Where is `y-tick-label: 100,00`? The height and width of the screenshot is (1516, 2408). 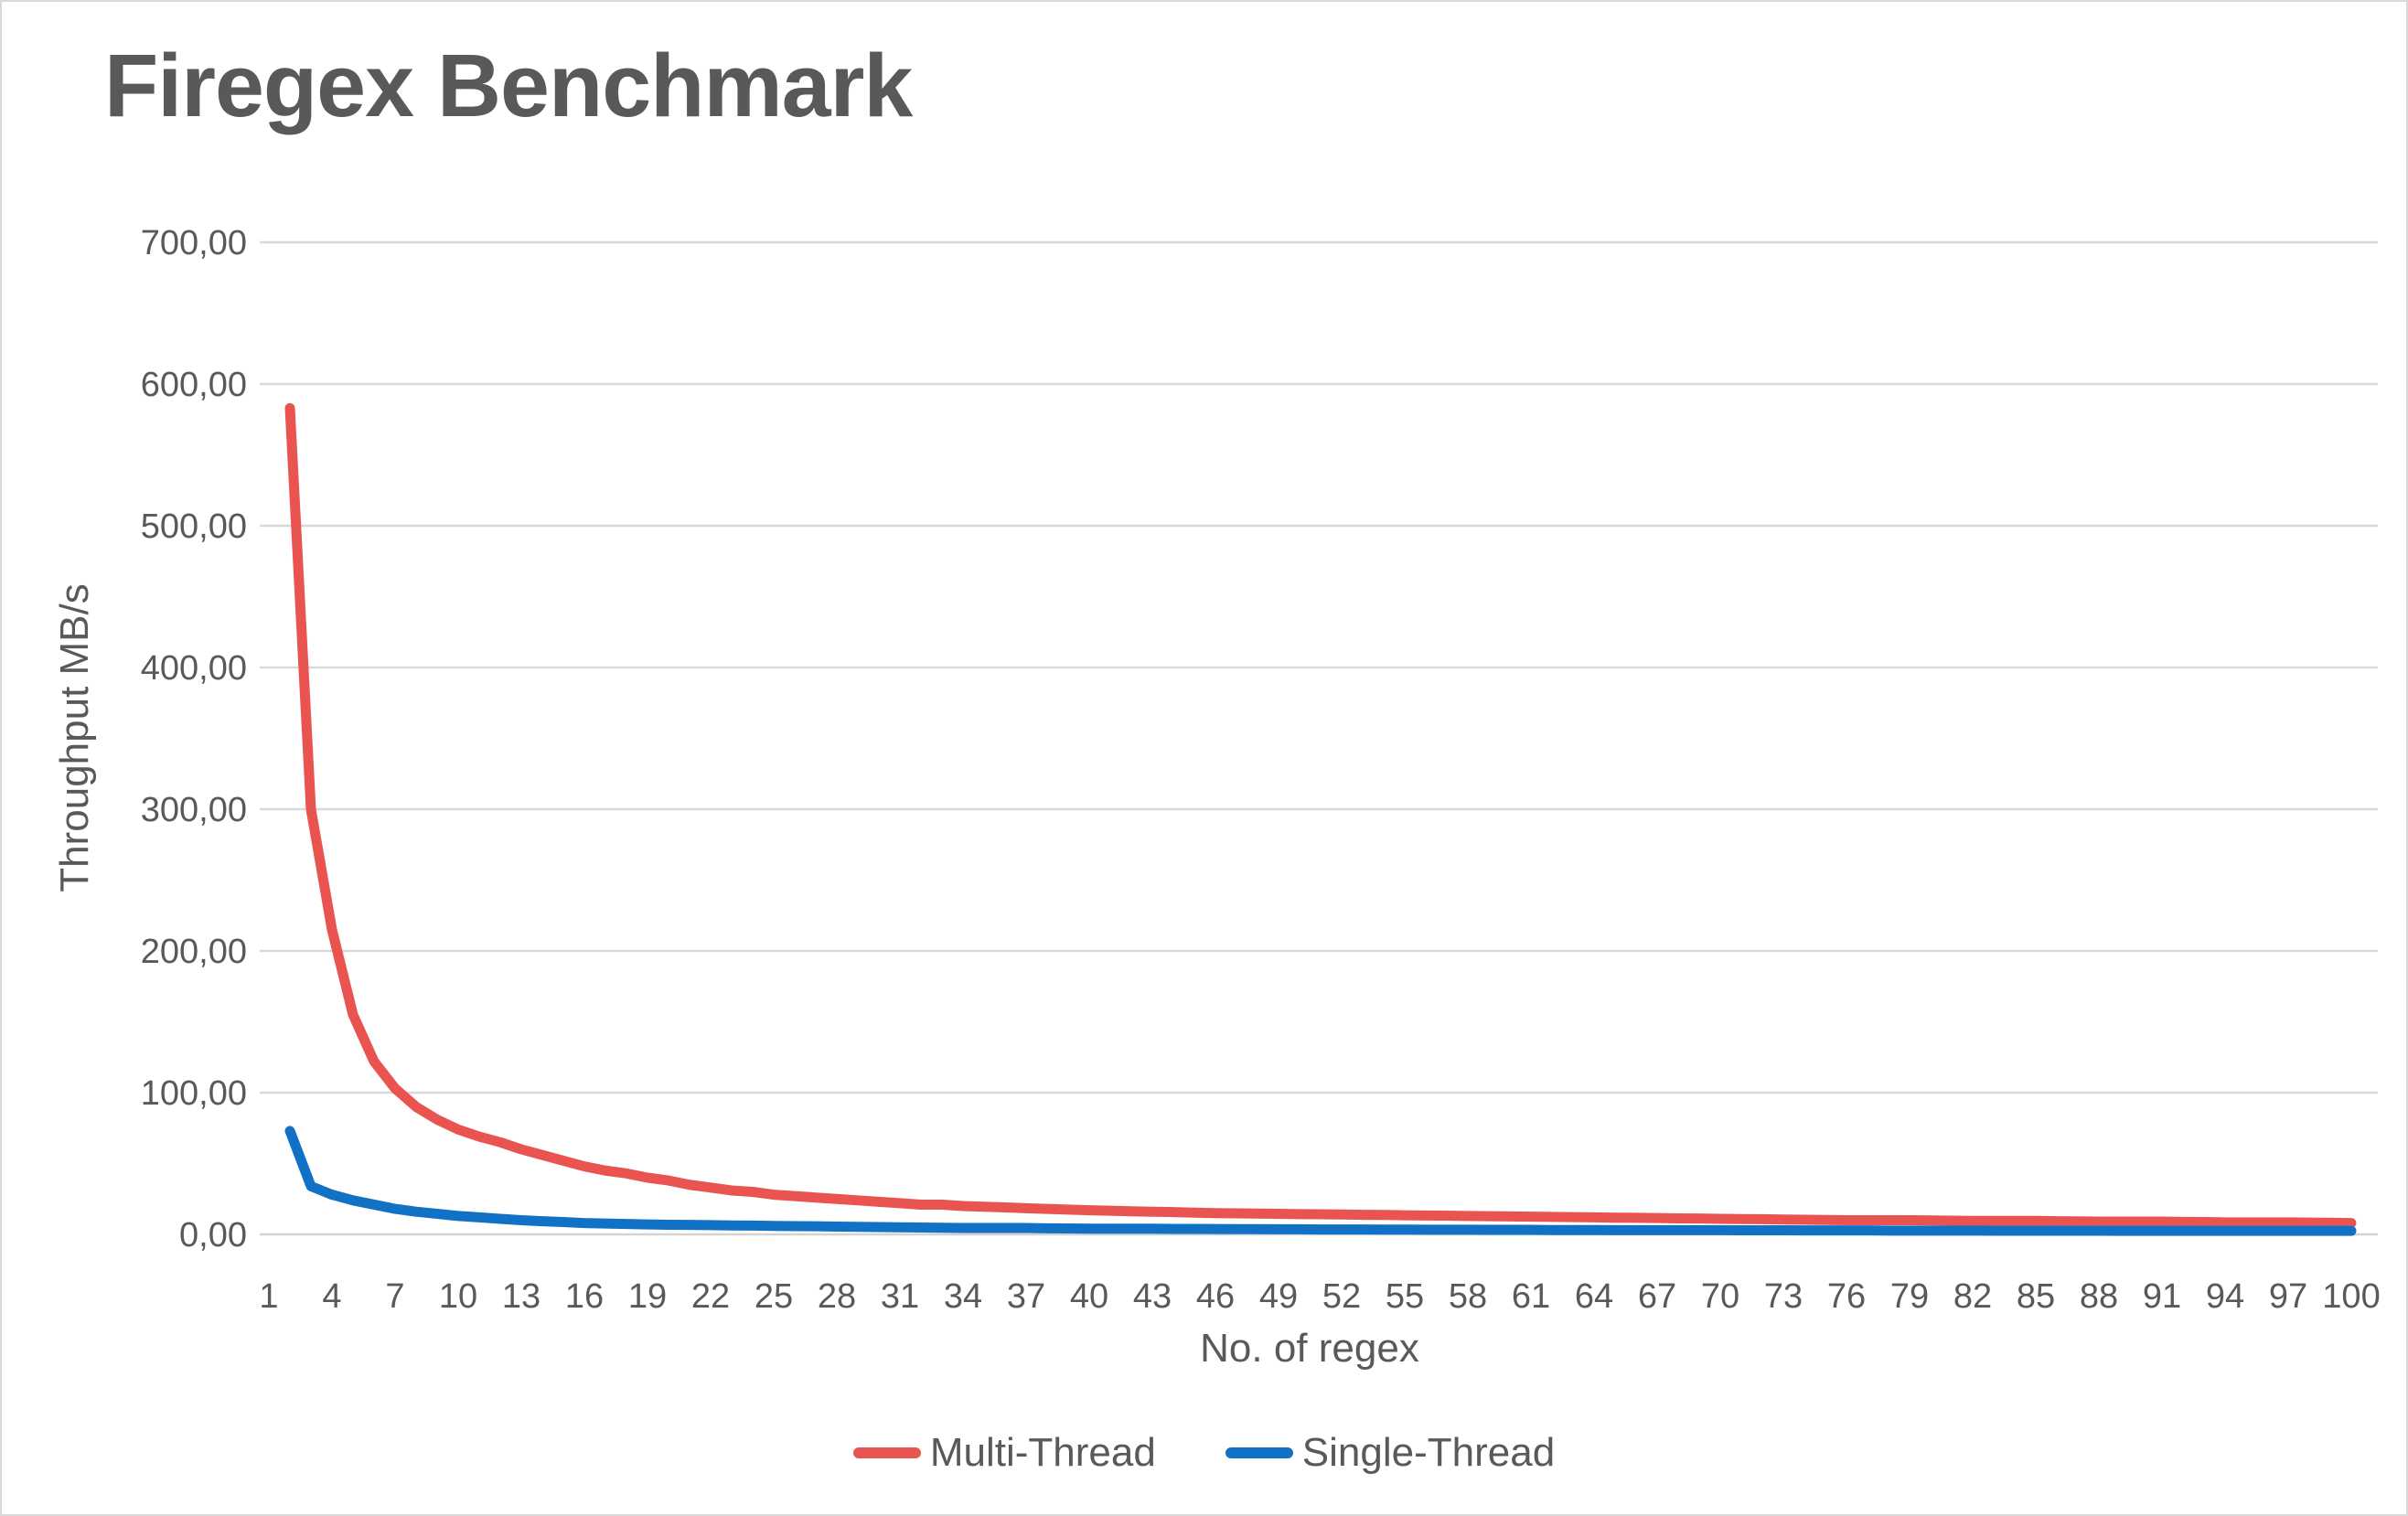 y-tick-label: 100,00 is located at coordinates (194, 1093).